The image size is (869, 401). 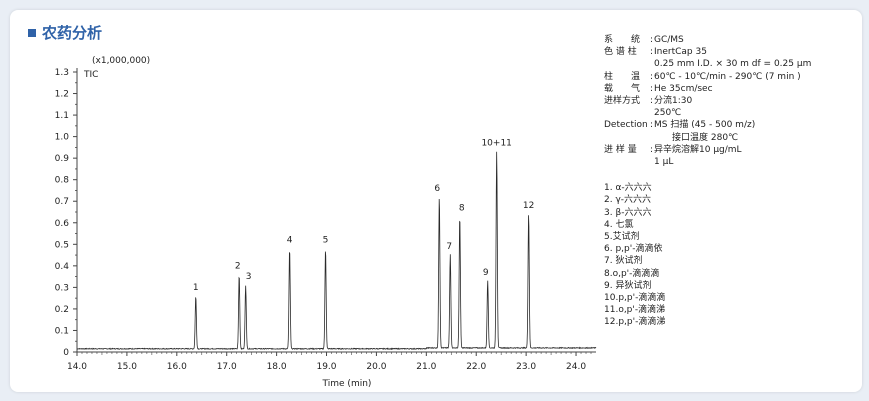 I want to click on y-tick-label: 0.5, so click(x=62, y=245).